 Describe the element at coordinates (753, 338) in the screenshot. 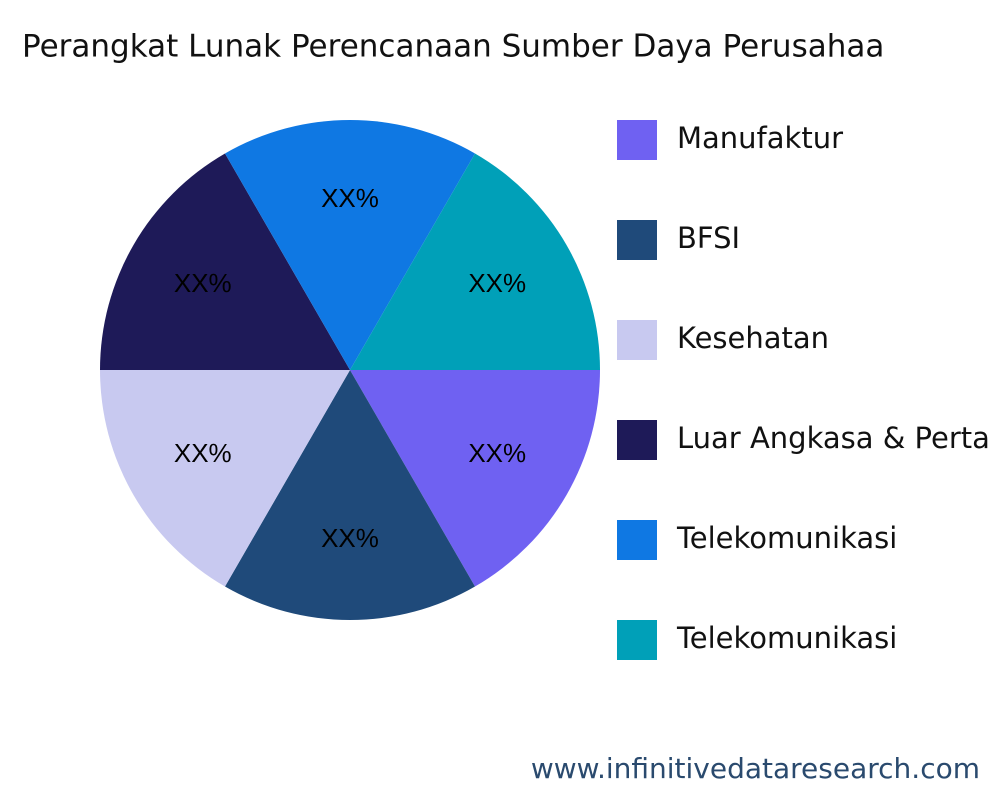

I see `legend-label: Kesehatan` at that location.